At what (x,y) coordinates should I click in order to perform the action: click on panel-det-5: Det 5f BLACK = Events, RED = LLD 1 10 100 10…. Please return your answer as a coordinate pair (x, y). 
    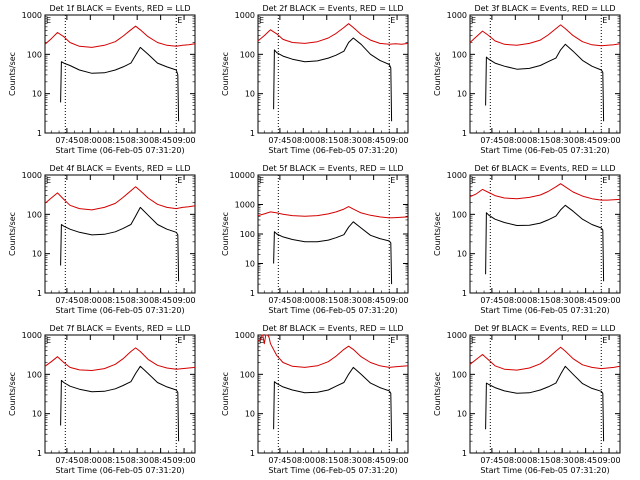
    Looking at the image, I should click on (315, 239).